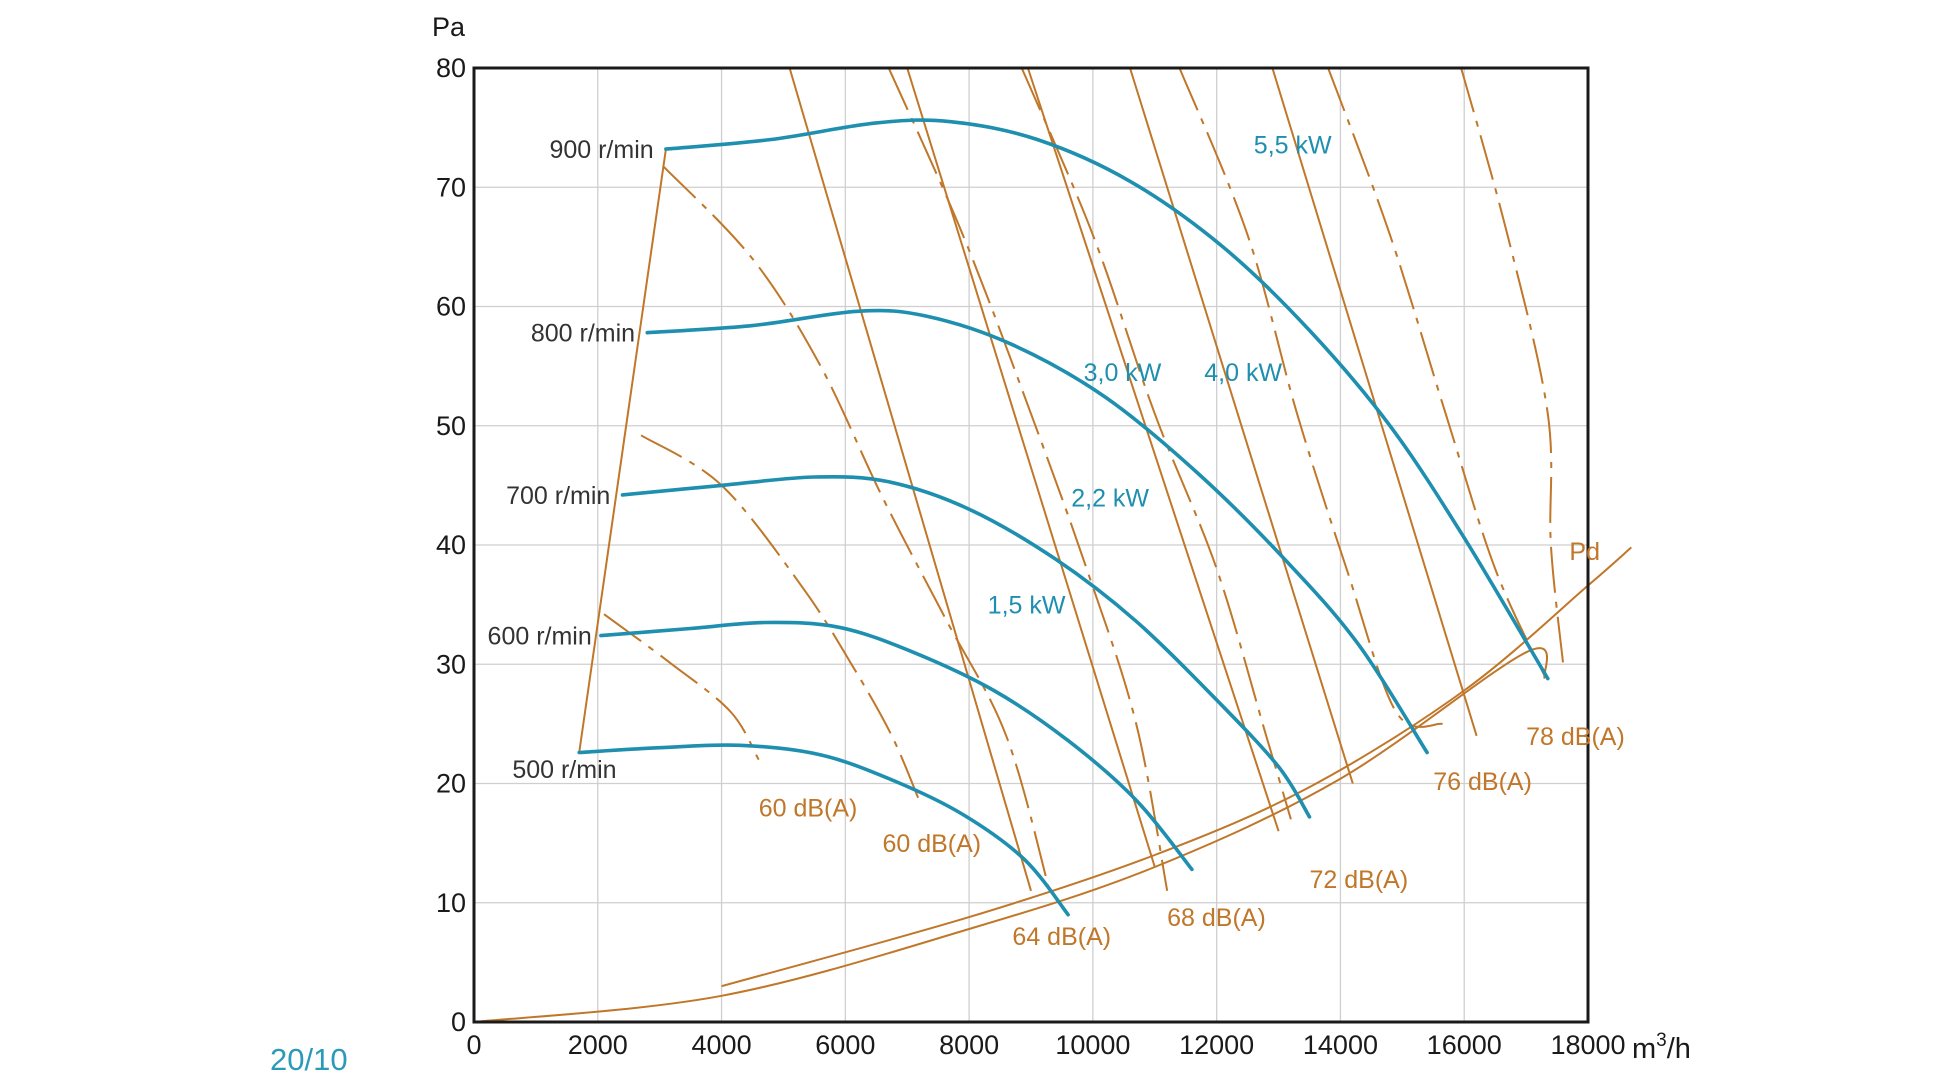 The height and width of the screenshot is (1086, 1946). Describe the element at coordinates (1293, 145) in the screenshot. I see `kw-label: 5,5 kW` at that location.